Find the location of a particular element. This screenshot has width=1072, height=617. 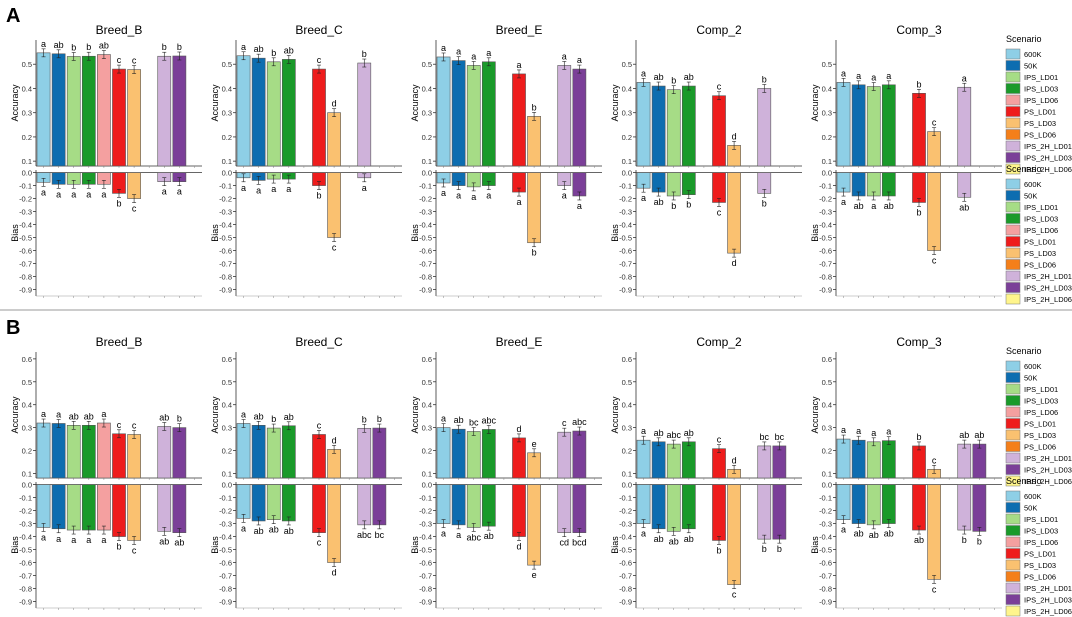

bias-group-letter: d is located at coordinates (518, 547).